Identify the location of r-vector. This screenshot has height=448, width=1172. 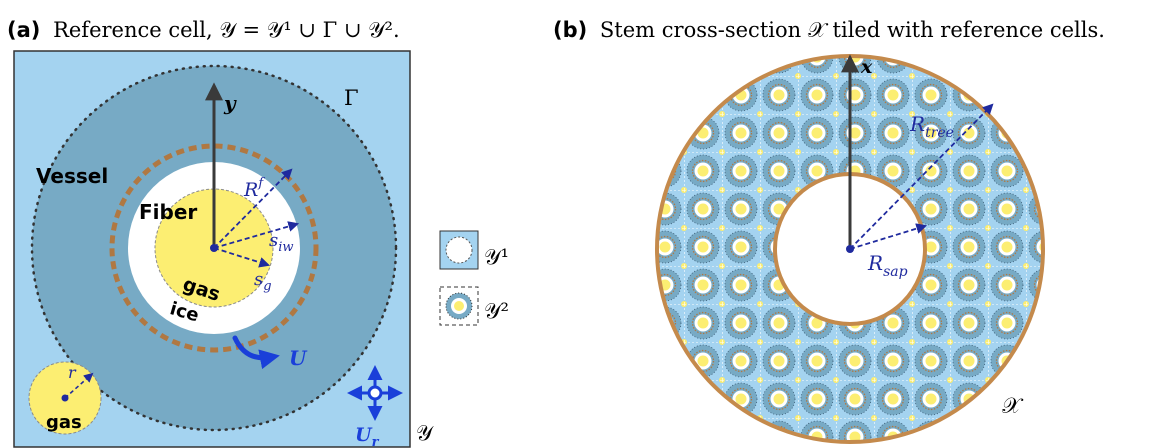
(79, 385).